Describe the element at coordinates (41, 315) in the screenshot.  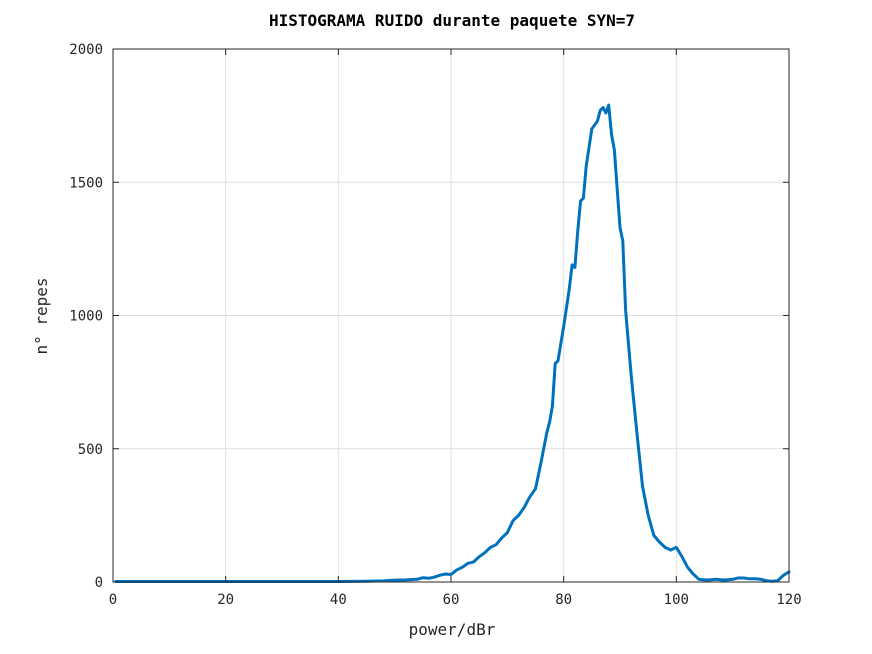
I see `y-axis-label: n° repes` at that location.